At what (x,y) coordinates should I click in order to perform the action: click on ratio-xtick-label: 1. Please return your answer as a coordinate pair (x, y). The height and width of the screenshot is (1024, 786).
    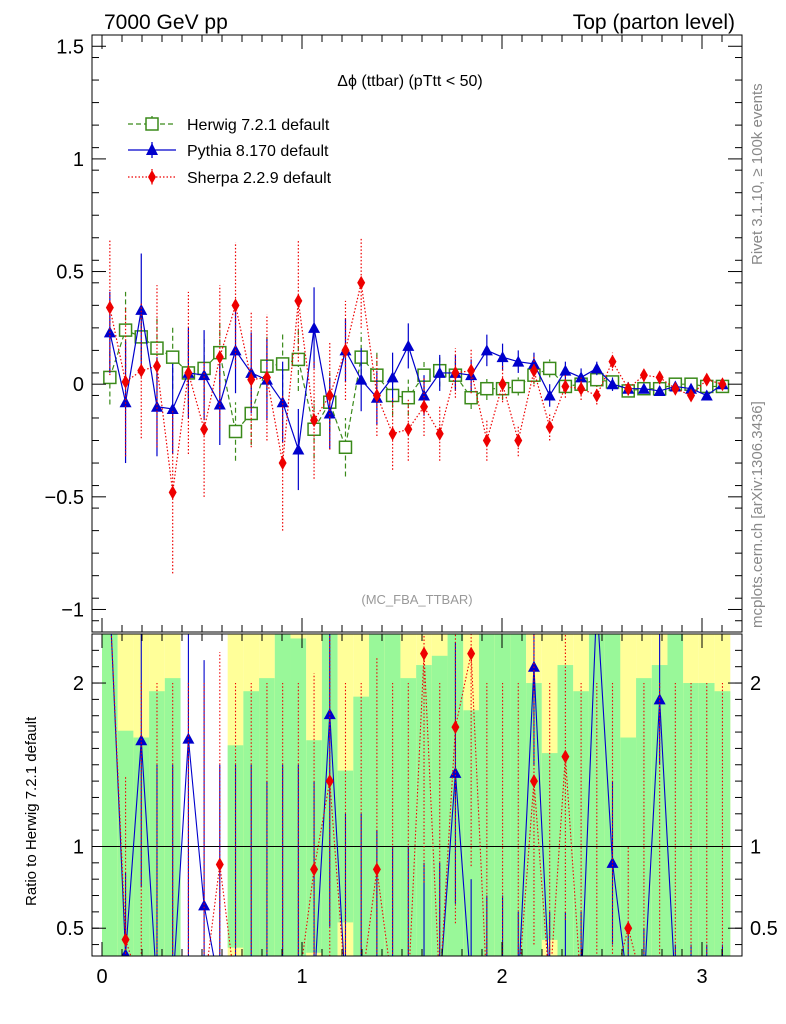
    Looking at the image, I should click on (301, 977).